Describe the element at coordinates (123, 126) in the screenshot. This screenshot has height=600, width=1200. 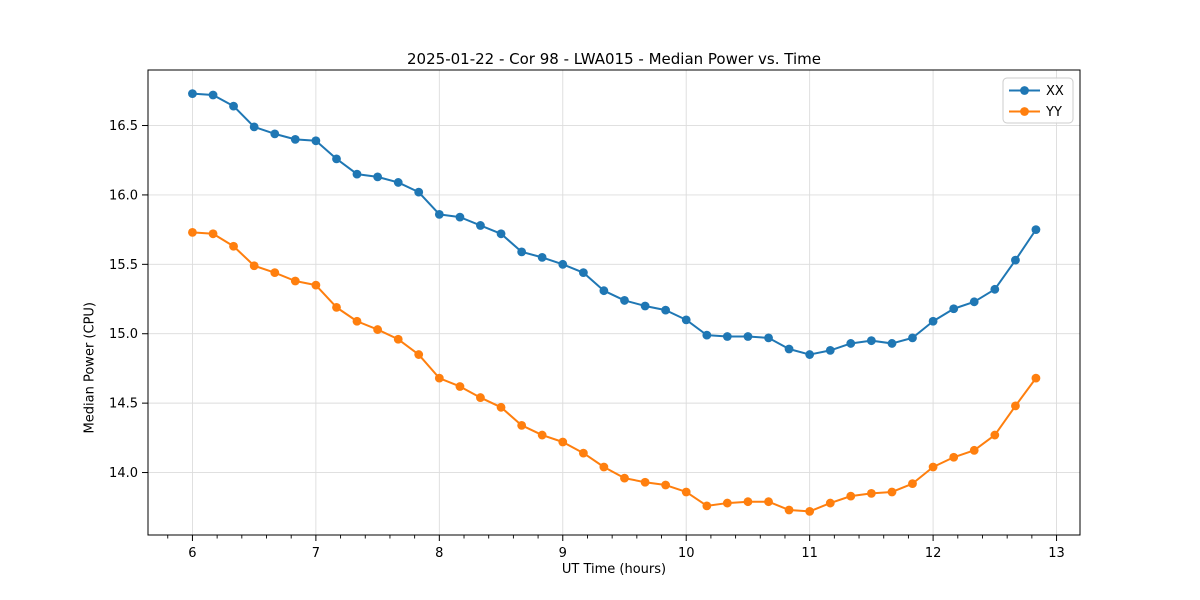
I see `y-tick-label: 16.5` at that location.